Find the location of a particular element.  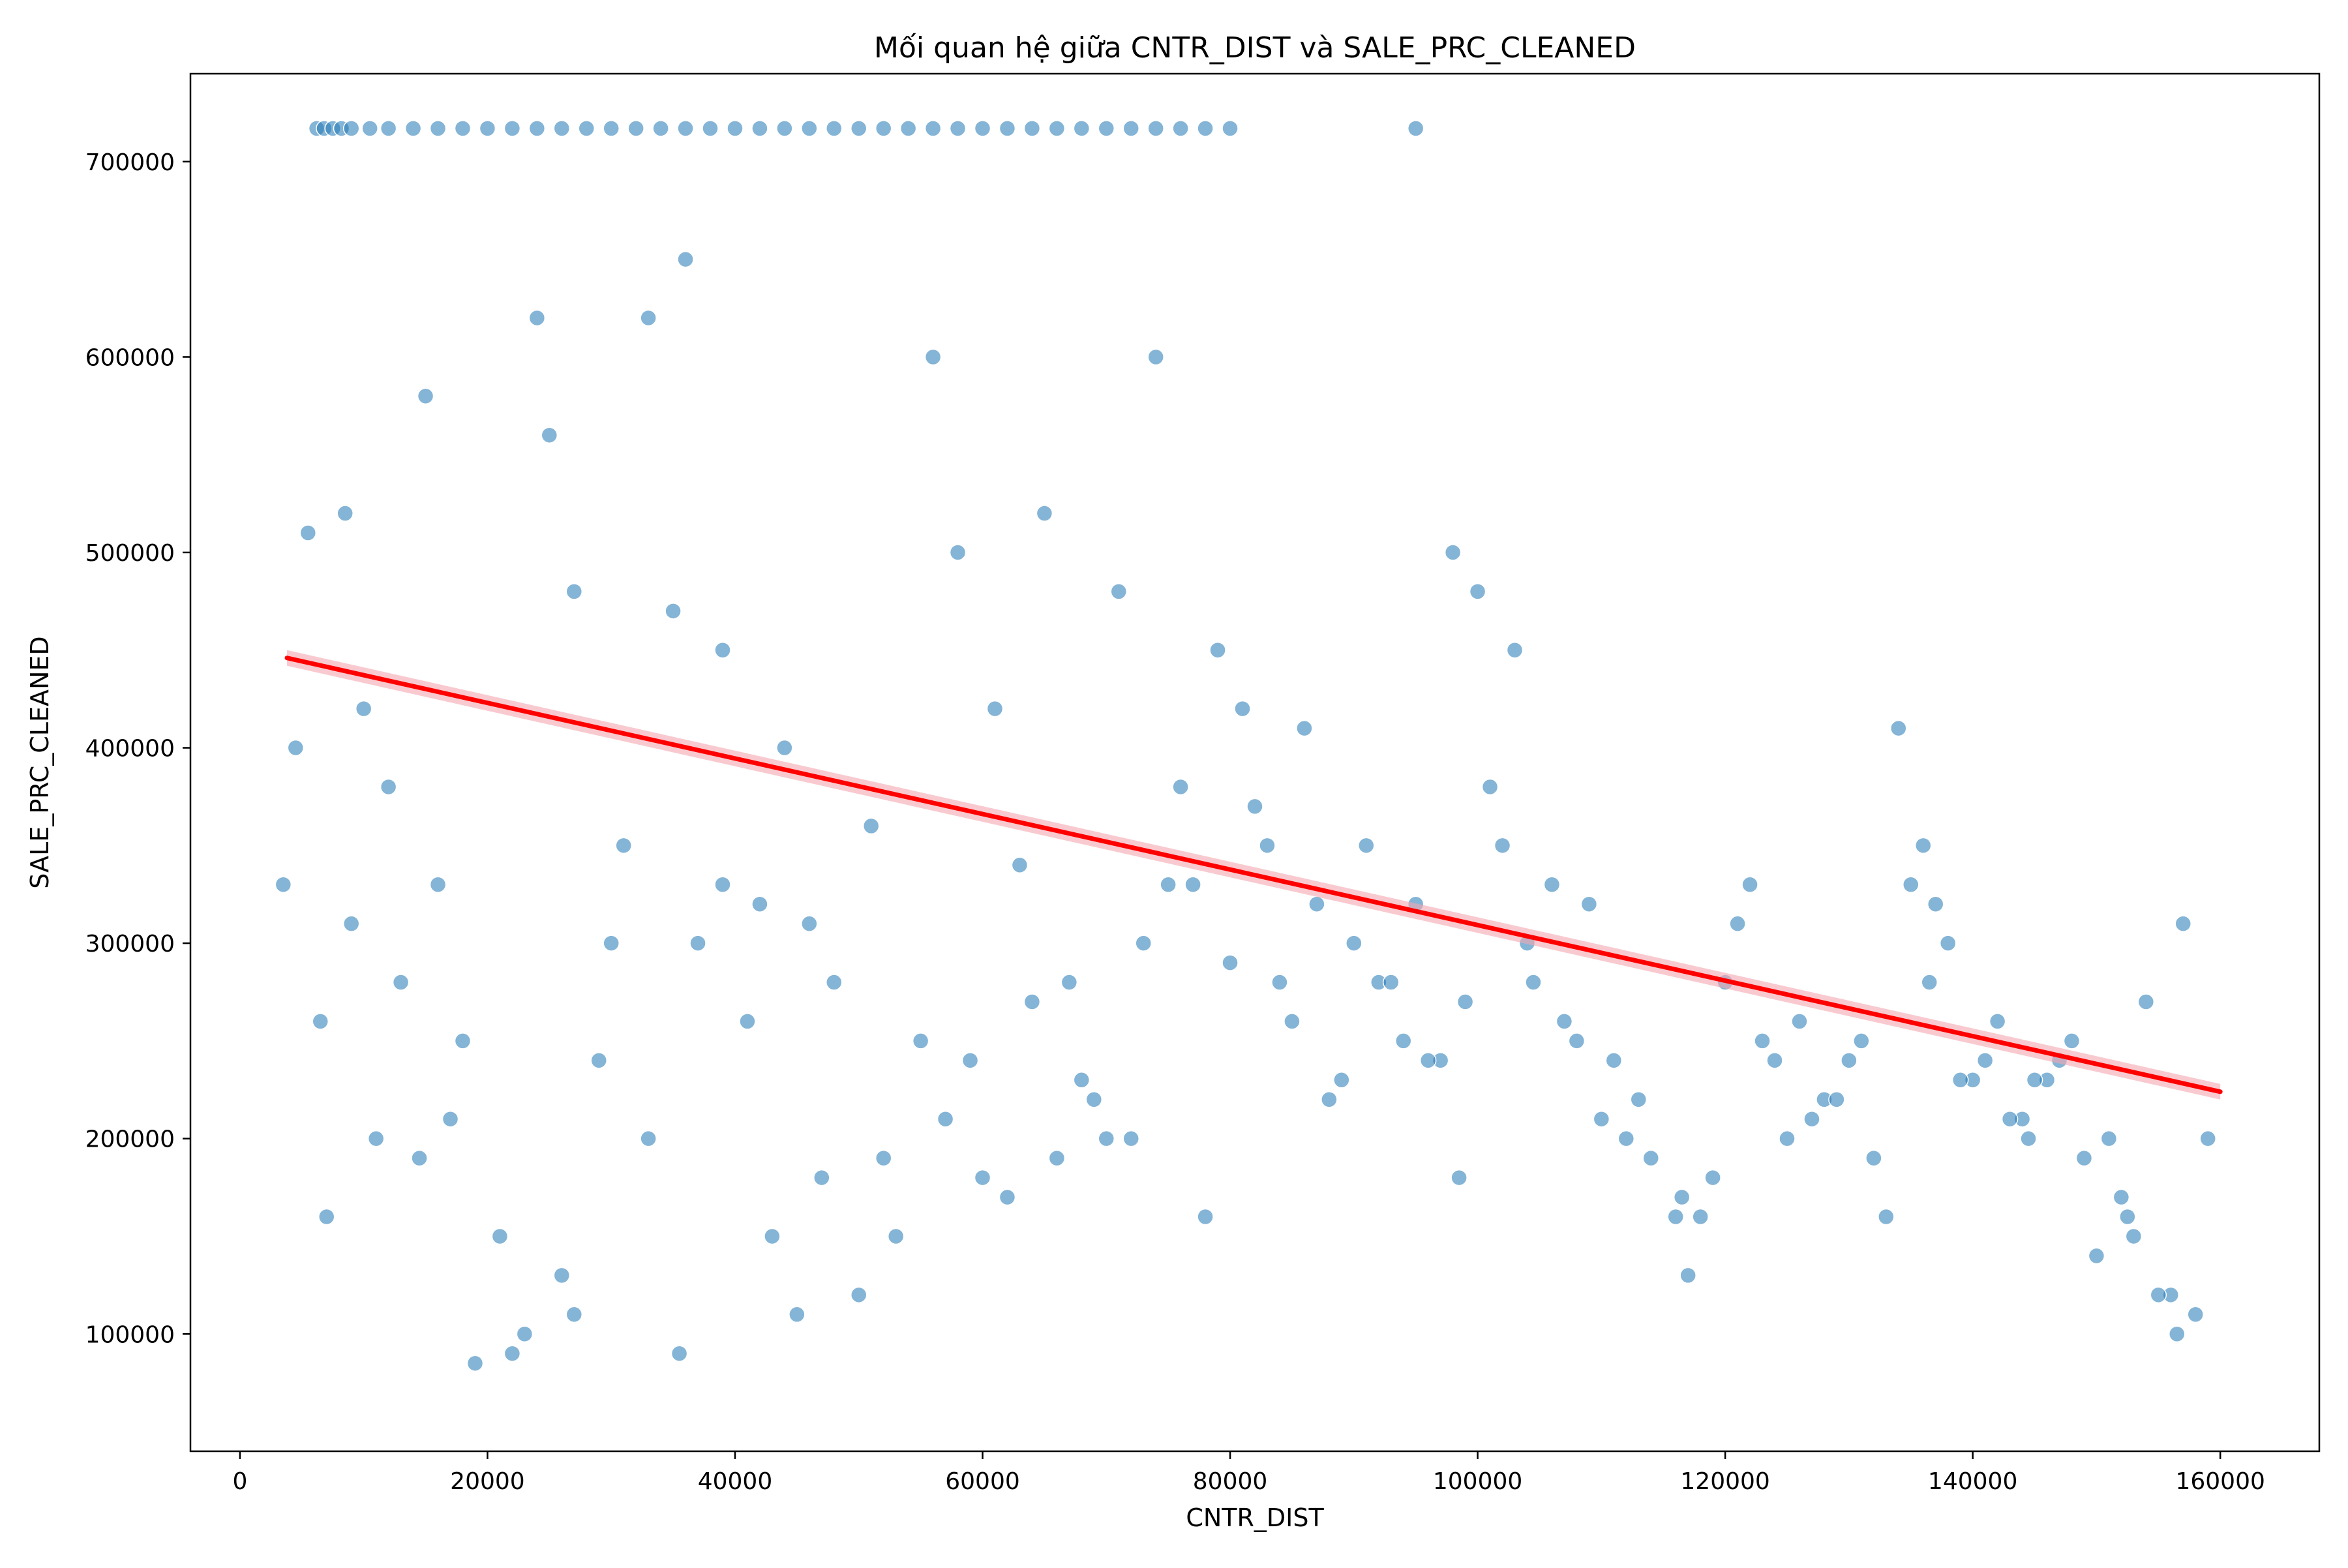

x-axis-label: CNTR_DIST is located at coordinates (1255, 1517).